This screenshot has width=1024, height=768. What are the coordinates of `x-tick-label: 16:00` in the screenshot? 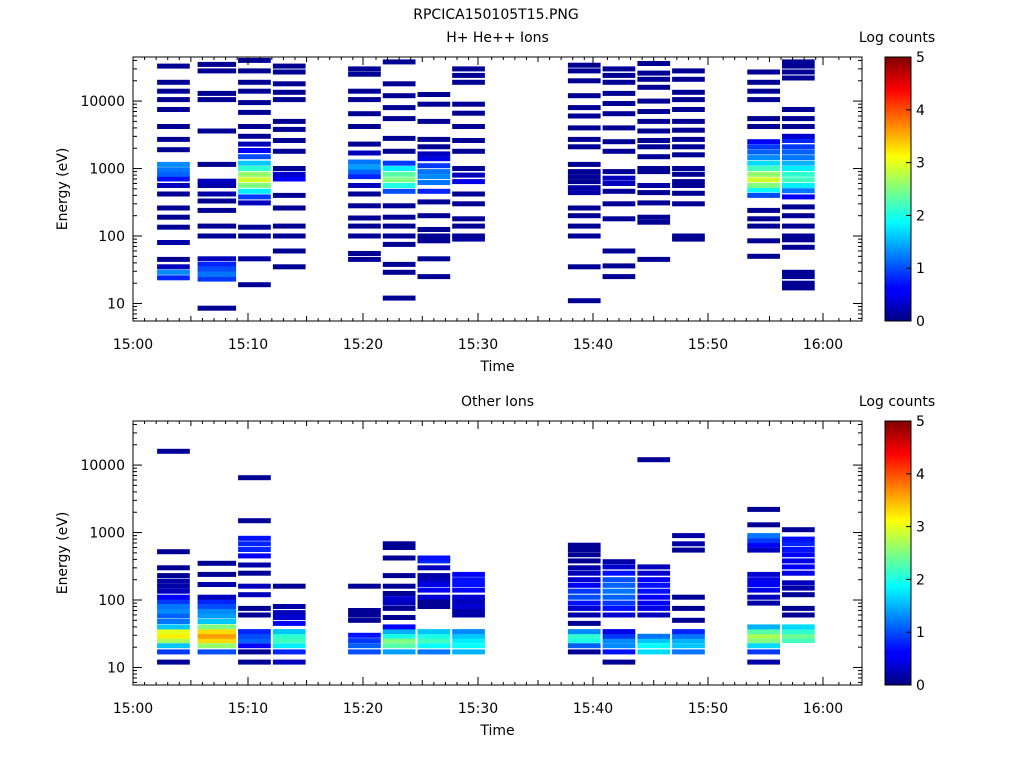 It's located at (823, 709).